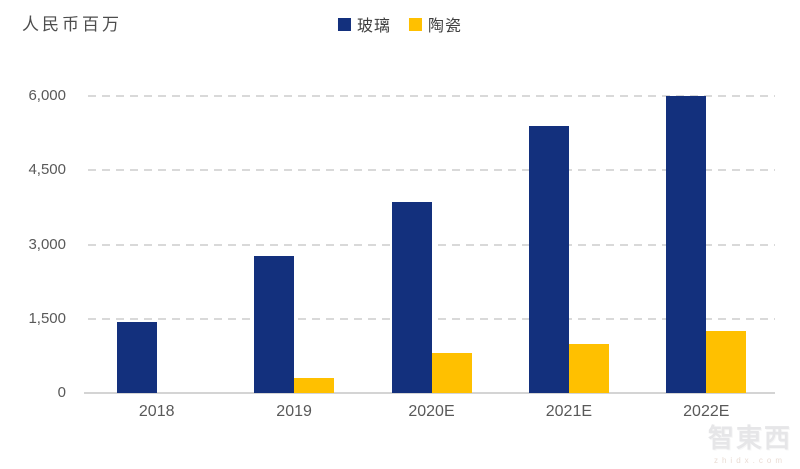  I want to click on y-tick-label: 0, so click(61, 392).